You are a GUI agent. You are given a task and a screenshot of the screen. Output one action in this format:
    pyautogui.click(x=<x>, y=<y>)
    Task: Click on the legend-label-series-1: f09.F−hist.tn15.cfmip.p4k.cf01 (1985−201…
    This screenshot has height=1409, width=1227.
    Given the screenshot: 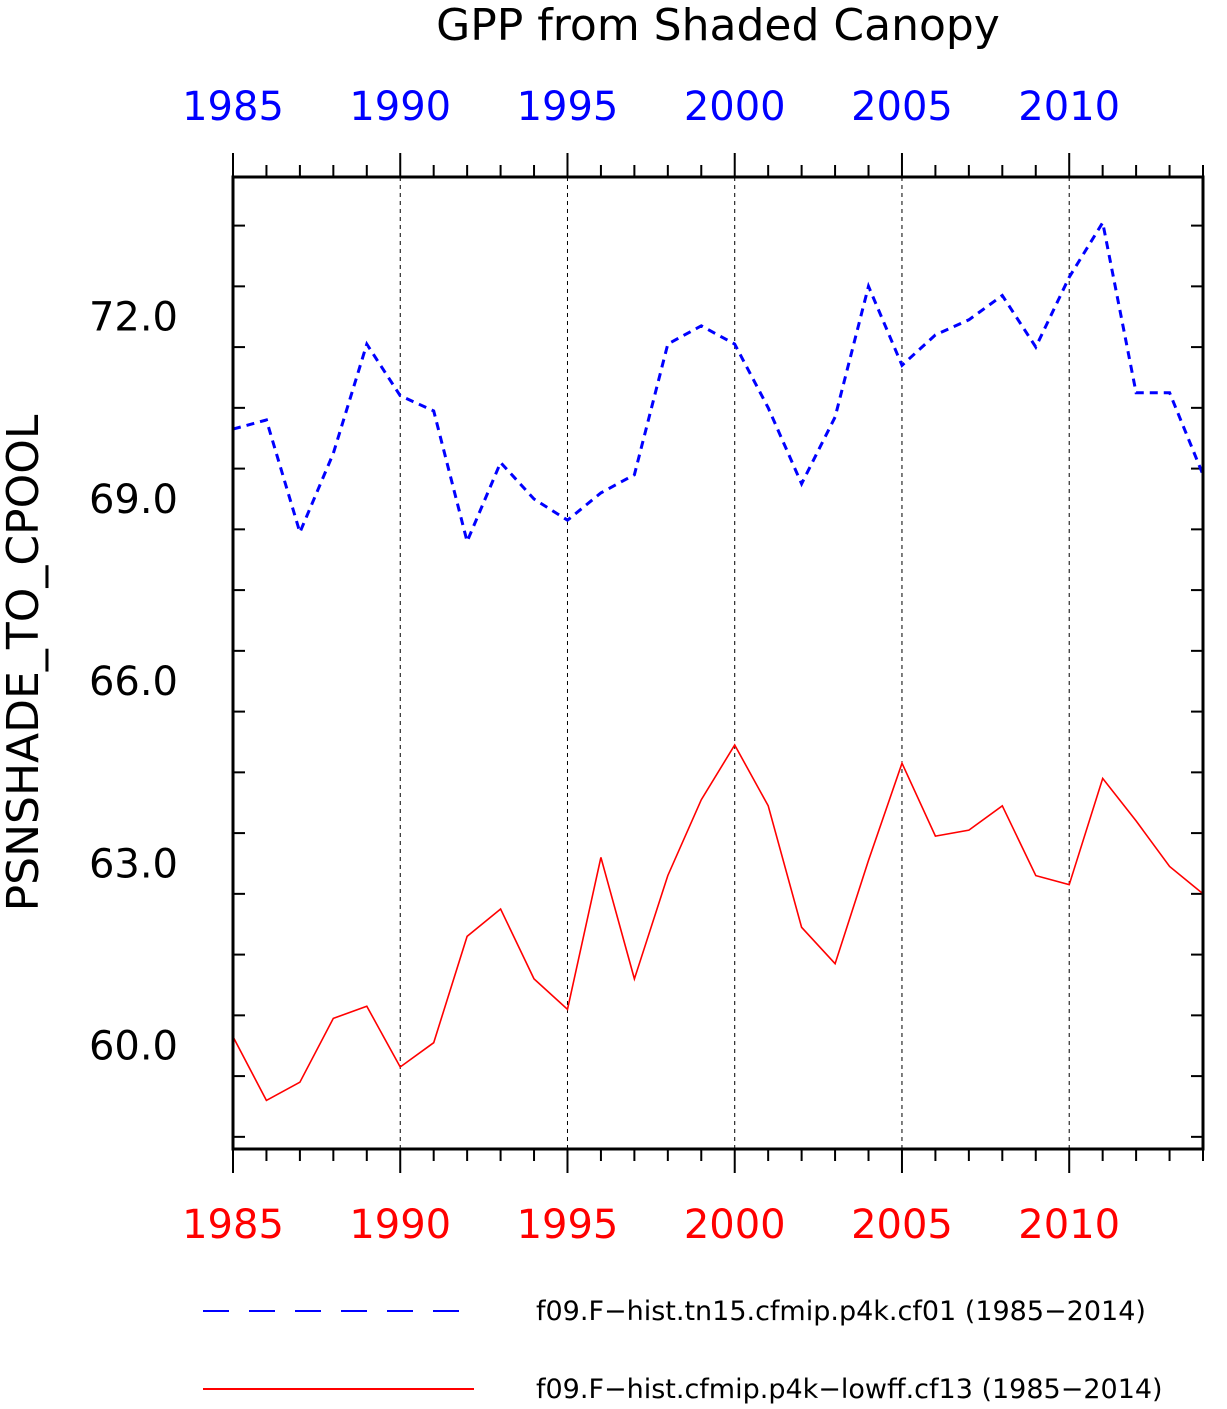 What is the action you would take?
    pyautogui.click(x=841, y=1311)
    